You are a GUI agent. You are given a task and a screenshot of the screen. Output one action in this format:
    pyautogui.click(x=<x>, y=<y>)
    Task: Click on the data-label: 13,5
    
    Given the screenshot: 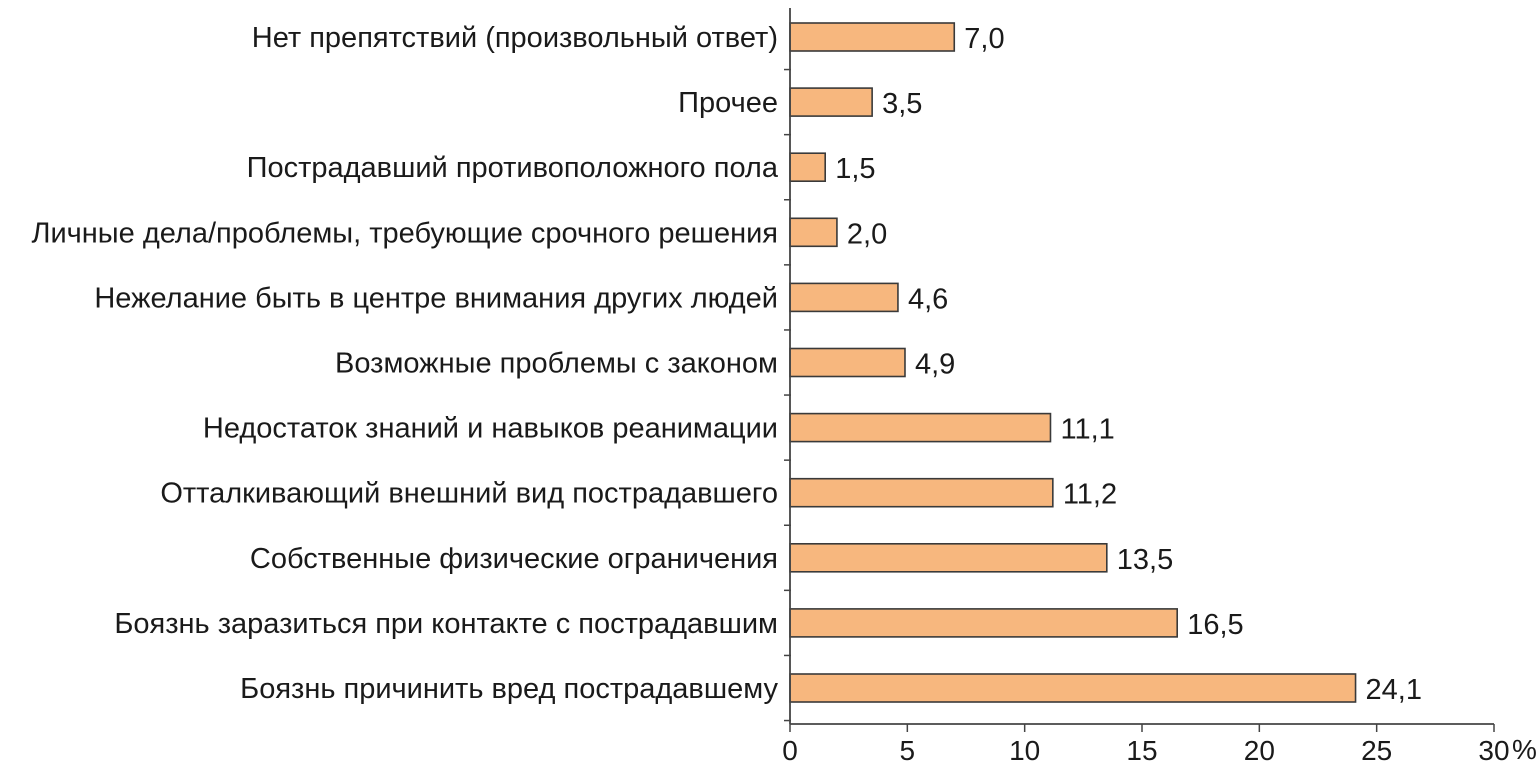 What is the action you would take?
    pyautogui.click(x=1145, y=560)
    